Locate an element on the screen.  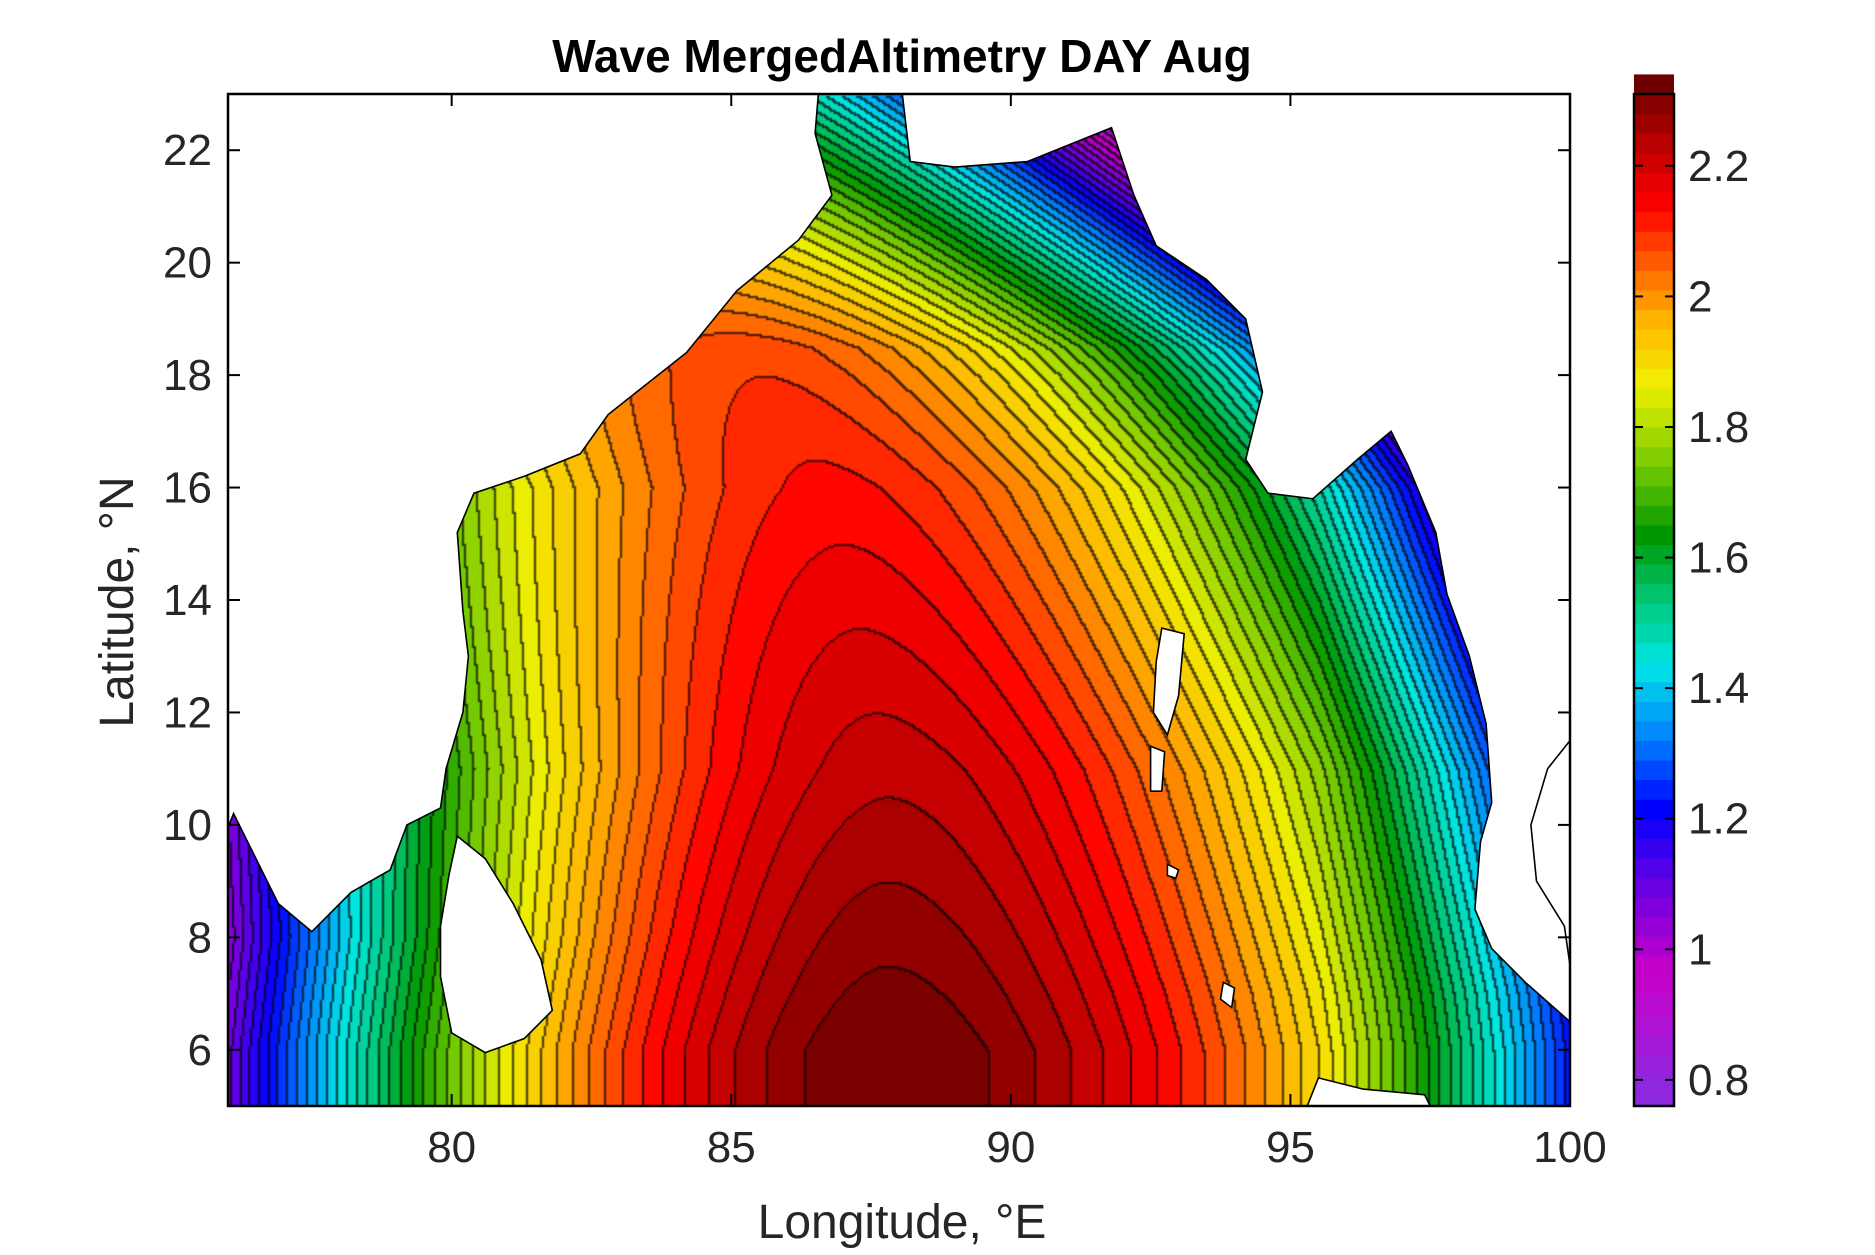
y-tick-label: 22 is located at coordinates (187, 150).